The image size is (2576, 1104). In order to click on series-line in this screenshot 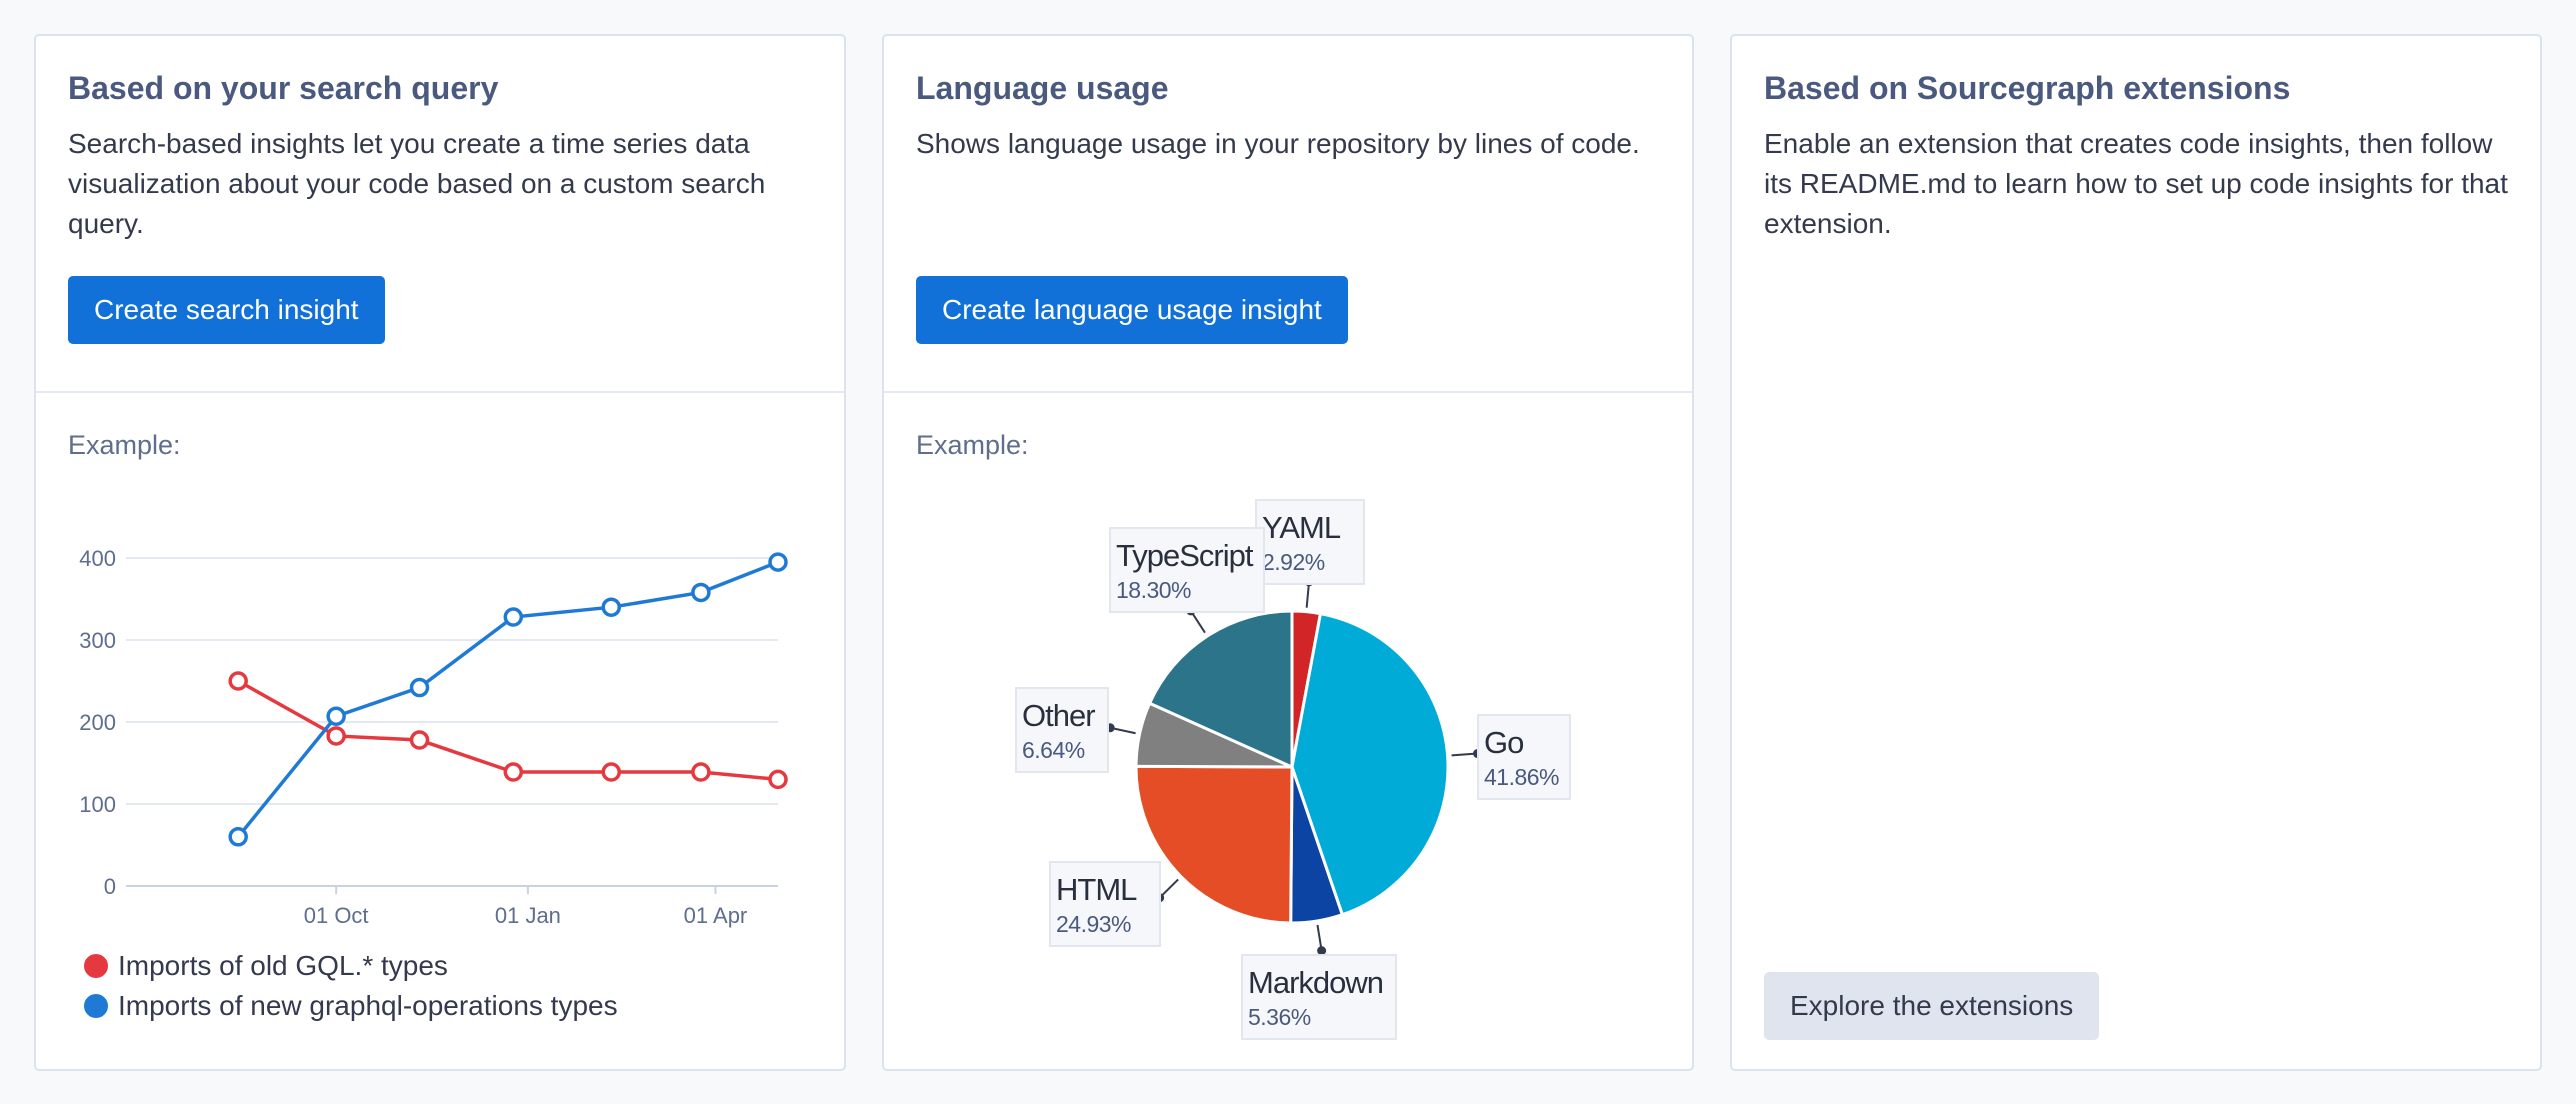, I will do `click(507, 699)`.